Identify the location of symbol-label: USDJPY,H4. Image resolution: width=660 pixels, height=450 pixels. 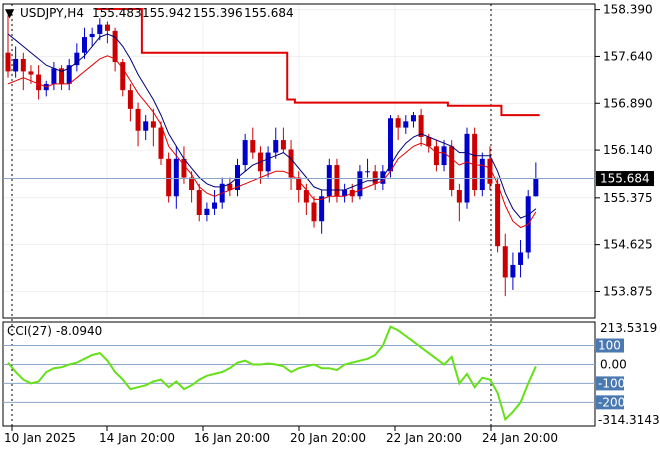
(52, 13).